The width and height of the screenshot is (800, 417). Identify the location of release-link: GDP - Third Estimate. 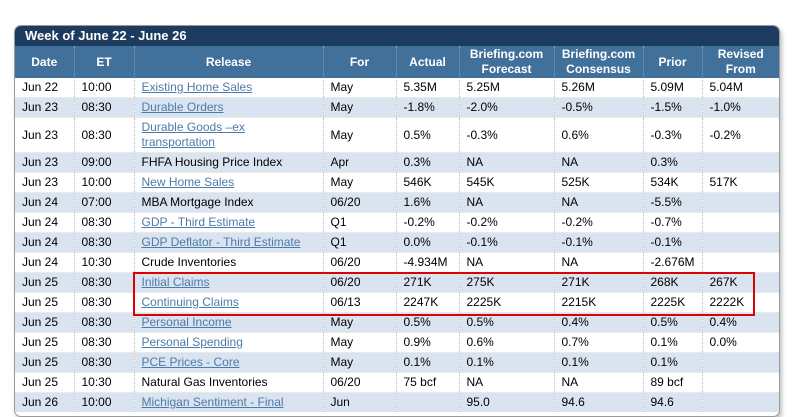
(198, 222).